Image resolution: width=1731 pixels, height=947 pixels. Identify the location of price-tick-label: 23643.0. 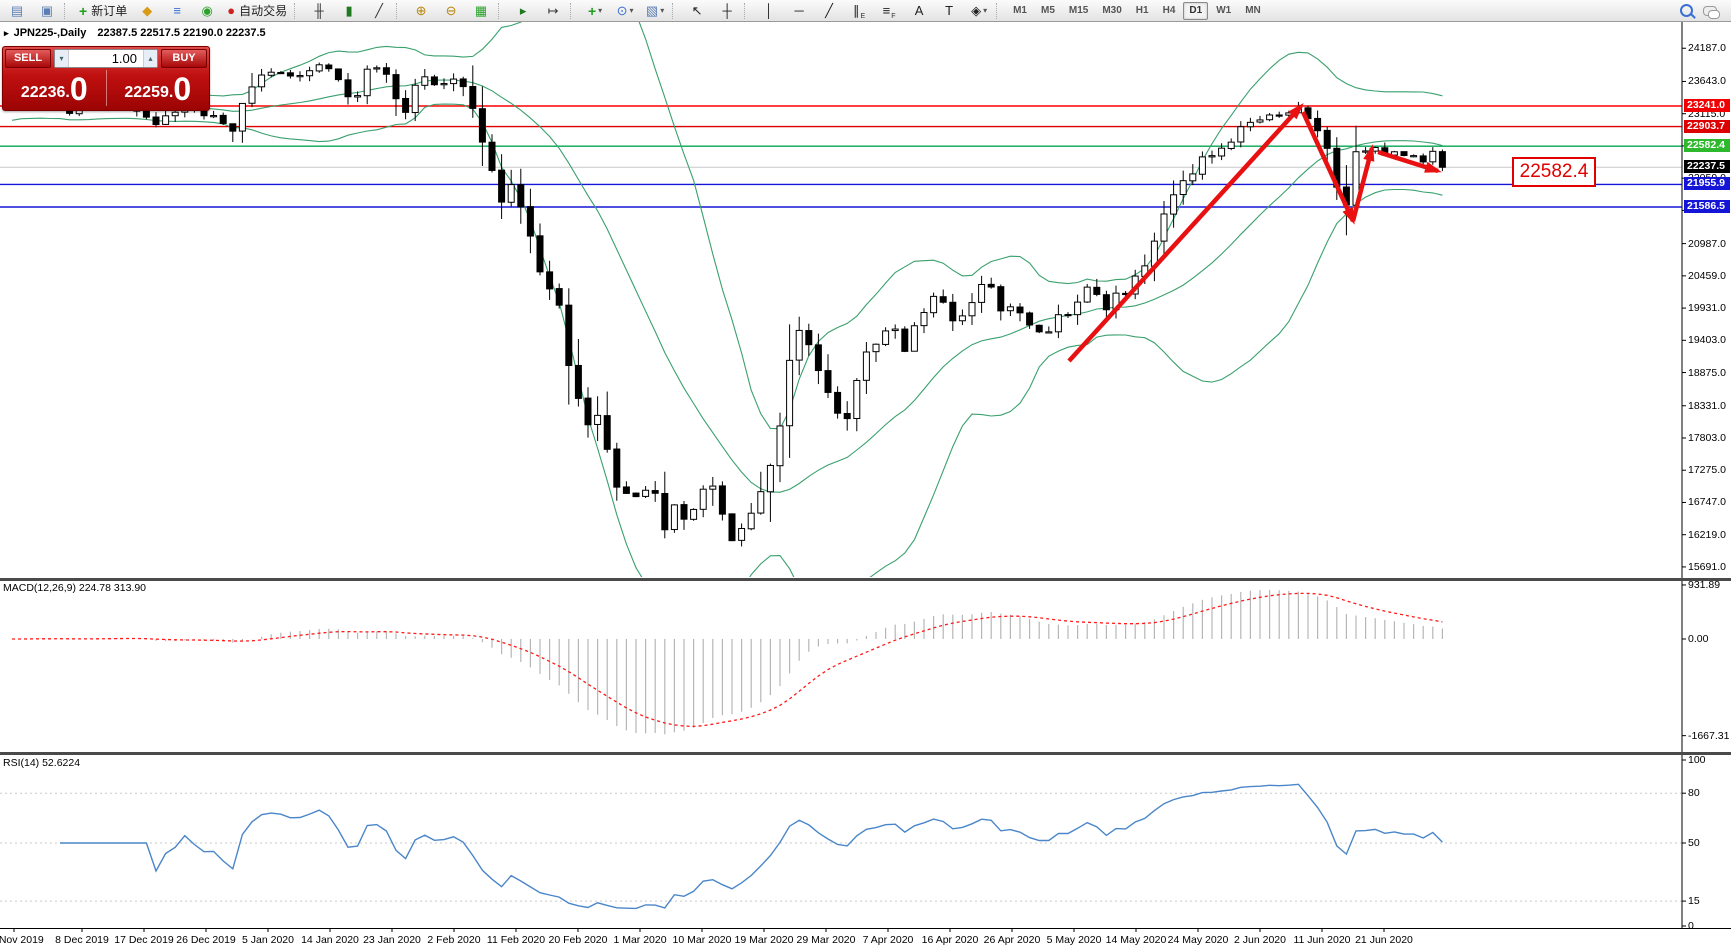
(1707, 81).